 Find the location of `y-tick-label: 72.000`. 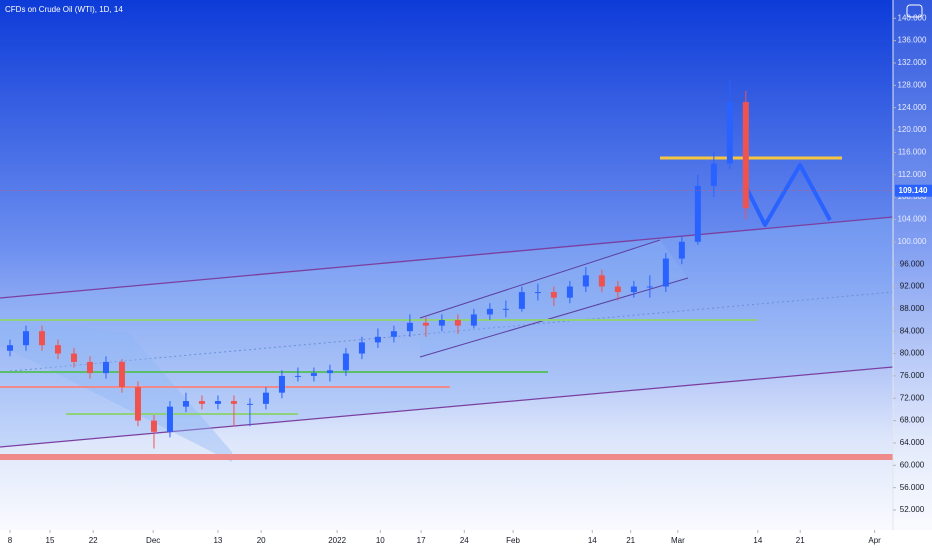

y-tick-label: 72.000 is located at coordinates (912, 397).